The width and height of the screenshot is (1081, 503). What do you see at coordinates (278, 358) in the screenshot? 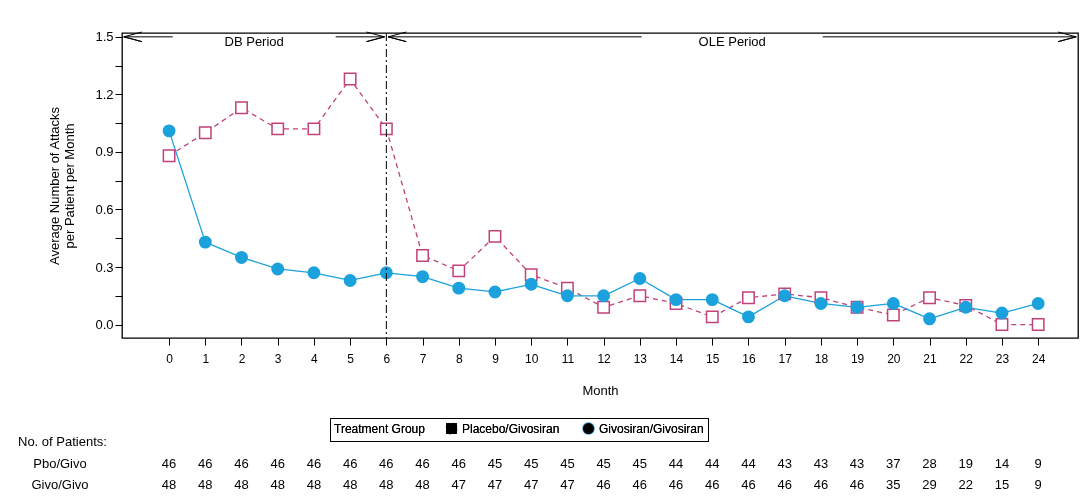
I see `x-tick-label: 3` at bounding box center [278, 358].